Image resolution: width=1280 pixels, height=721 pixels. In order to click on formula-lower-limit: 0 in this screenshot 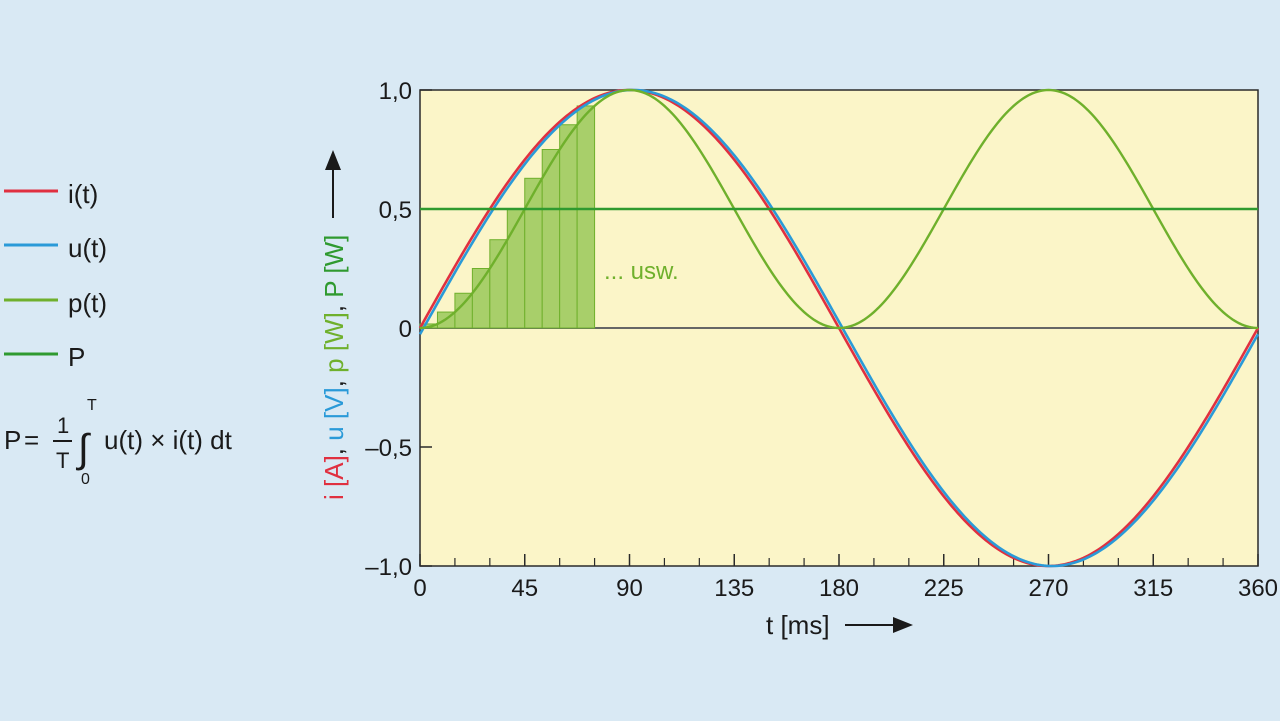, I will do `click(85, 479)`.